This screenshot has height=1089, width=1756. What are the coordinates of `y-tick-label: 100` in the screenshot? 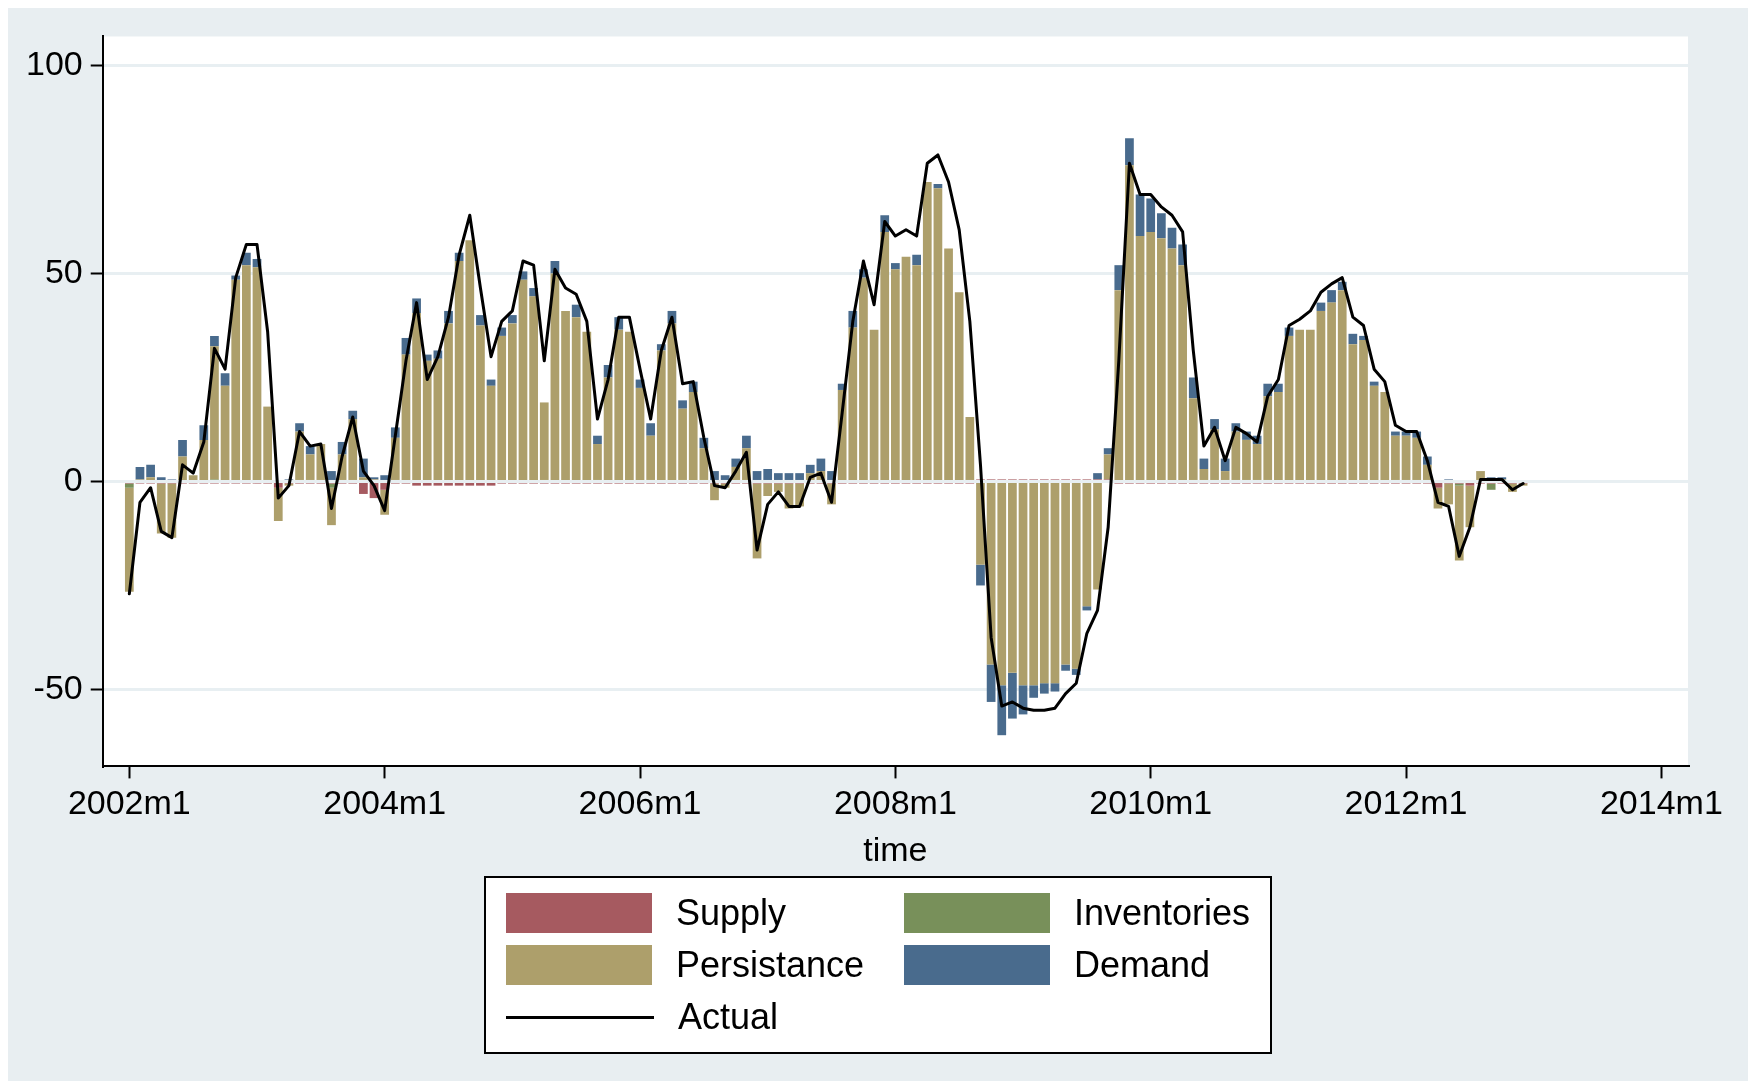 It's located at (54, 62).